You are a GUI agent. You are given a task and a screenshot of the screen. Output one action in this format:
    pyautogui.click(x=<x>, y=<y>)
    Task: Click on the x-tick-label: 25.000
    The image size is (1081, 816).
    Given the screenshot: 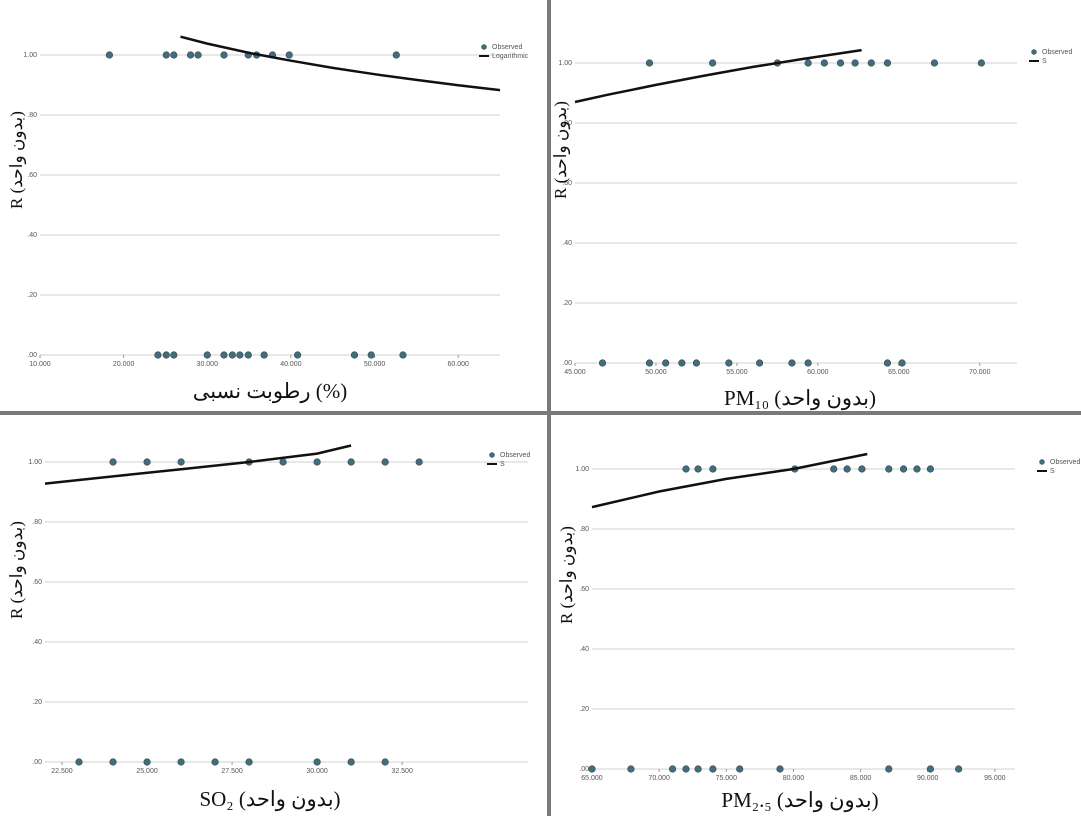 What is the action you would take?
    pyautogui.click(x=147, y=771)
    